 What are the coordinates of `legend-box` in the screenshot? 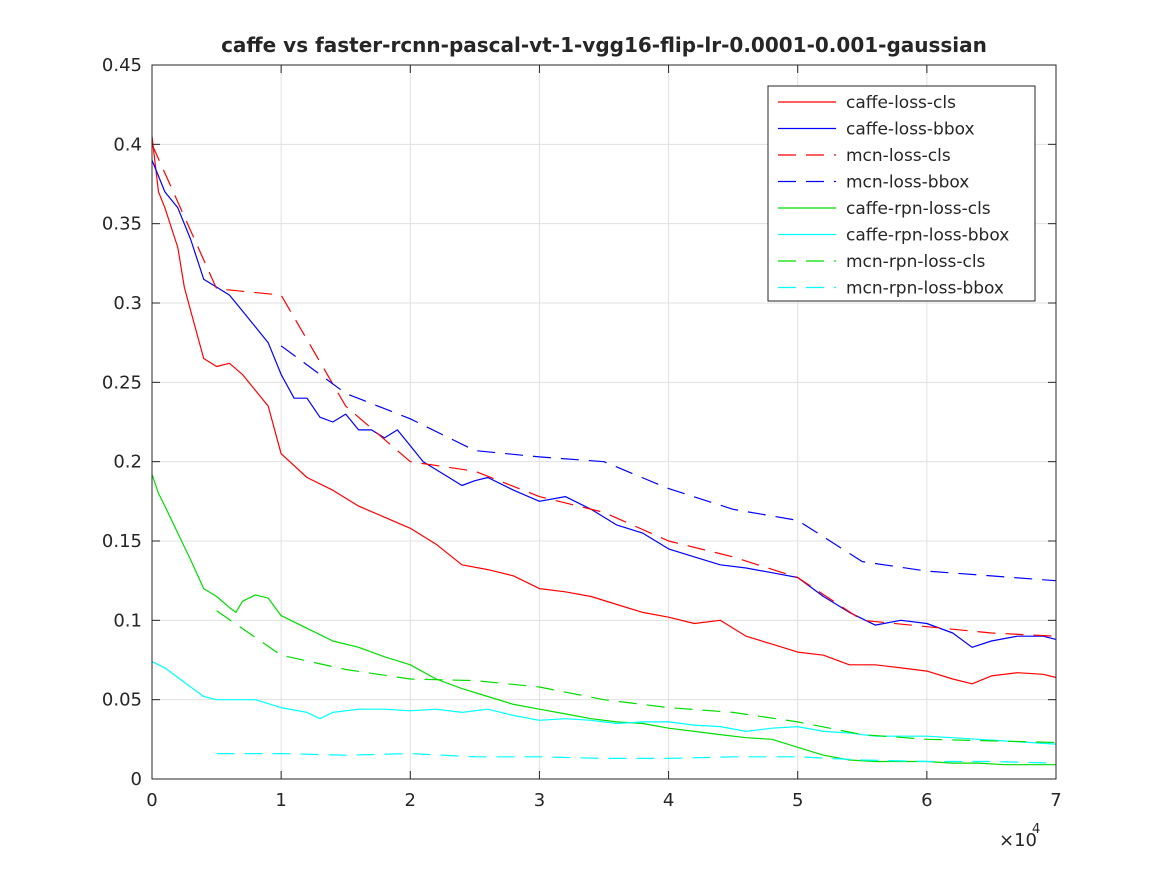 It's located at (901, 193).